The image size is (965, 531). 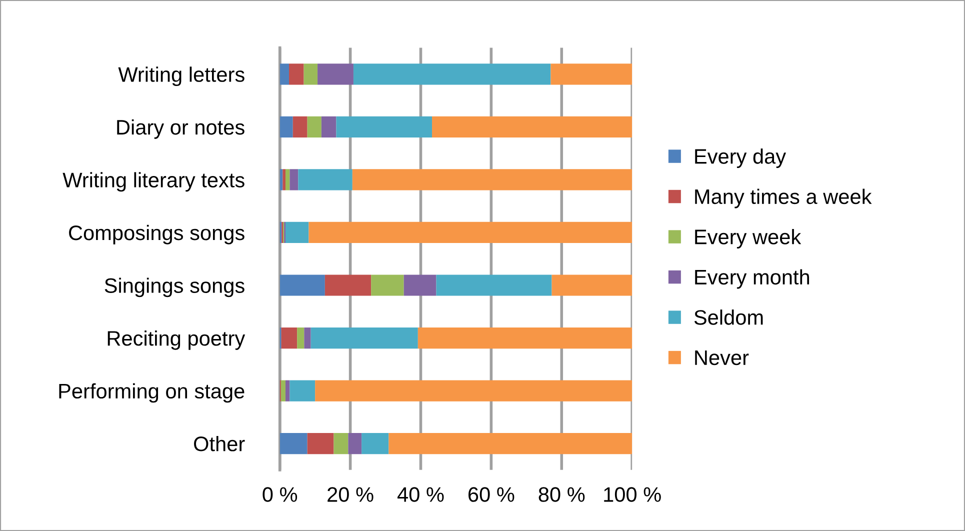 What do you see at coordinates (420, 494) in the screenshot?
I see `x-tick-label: 40 %` at bounding box center [420, 494].